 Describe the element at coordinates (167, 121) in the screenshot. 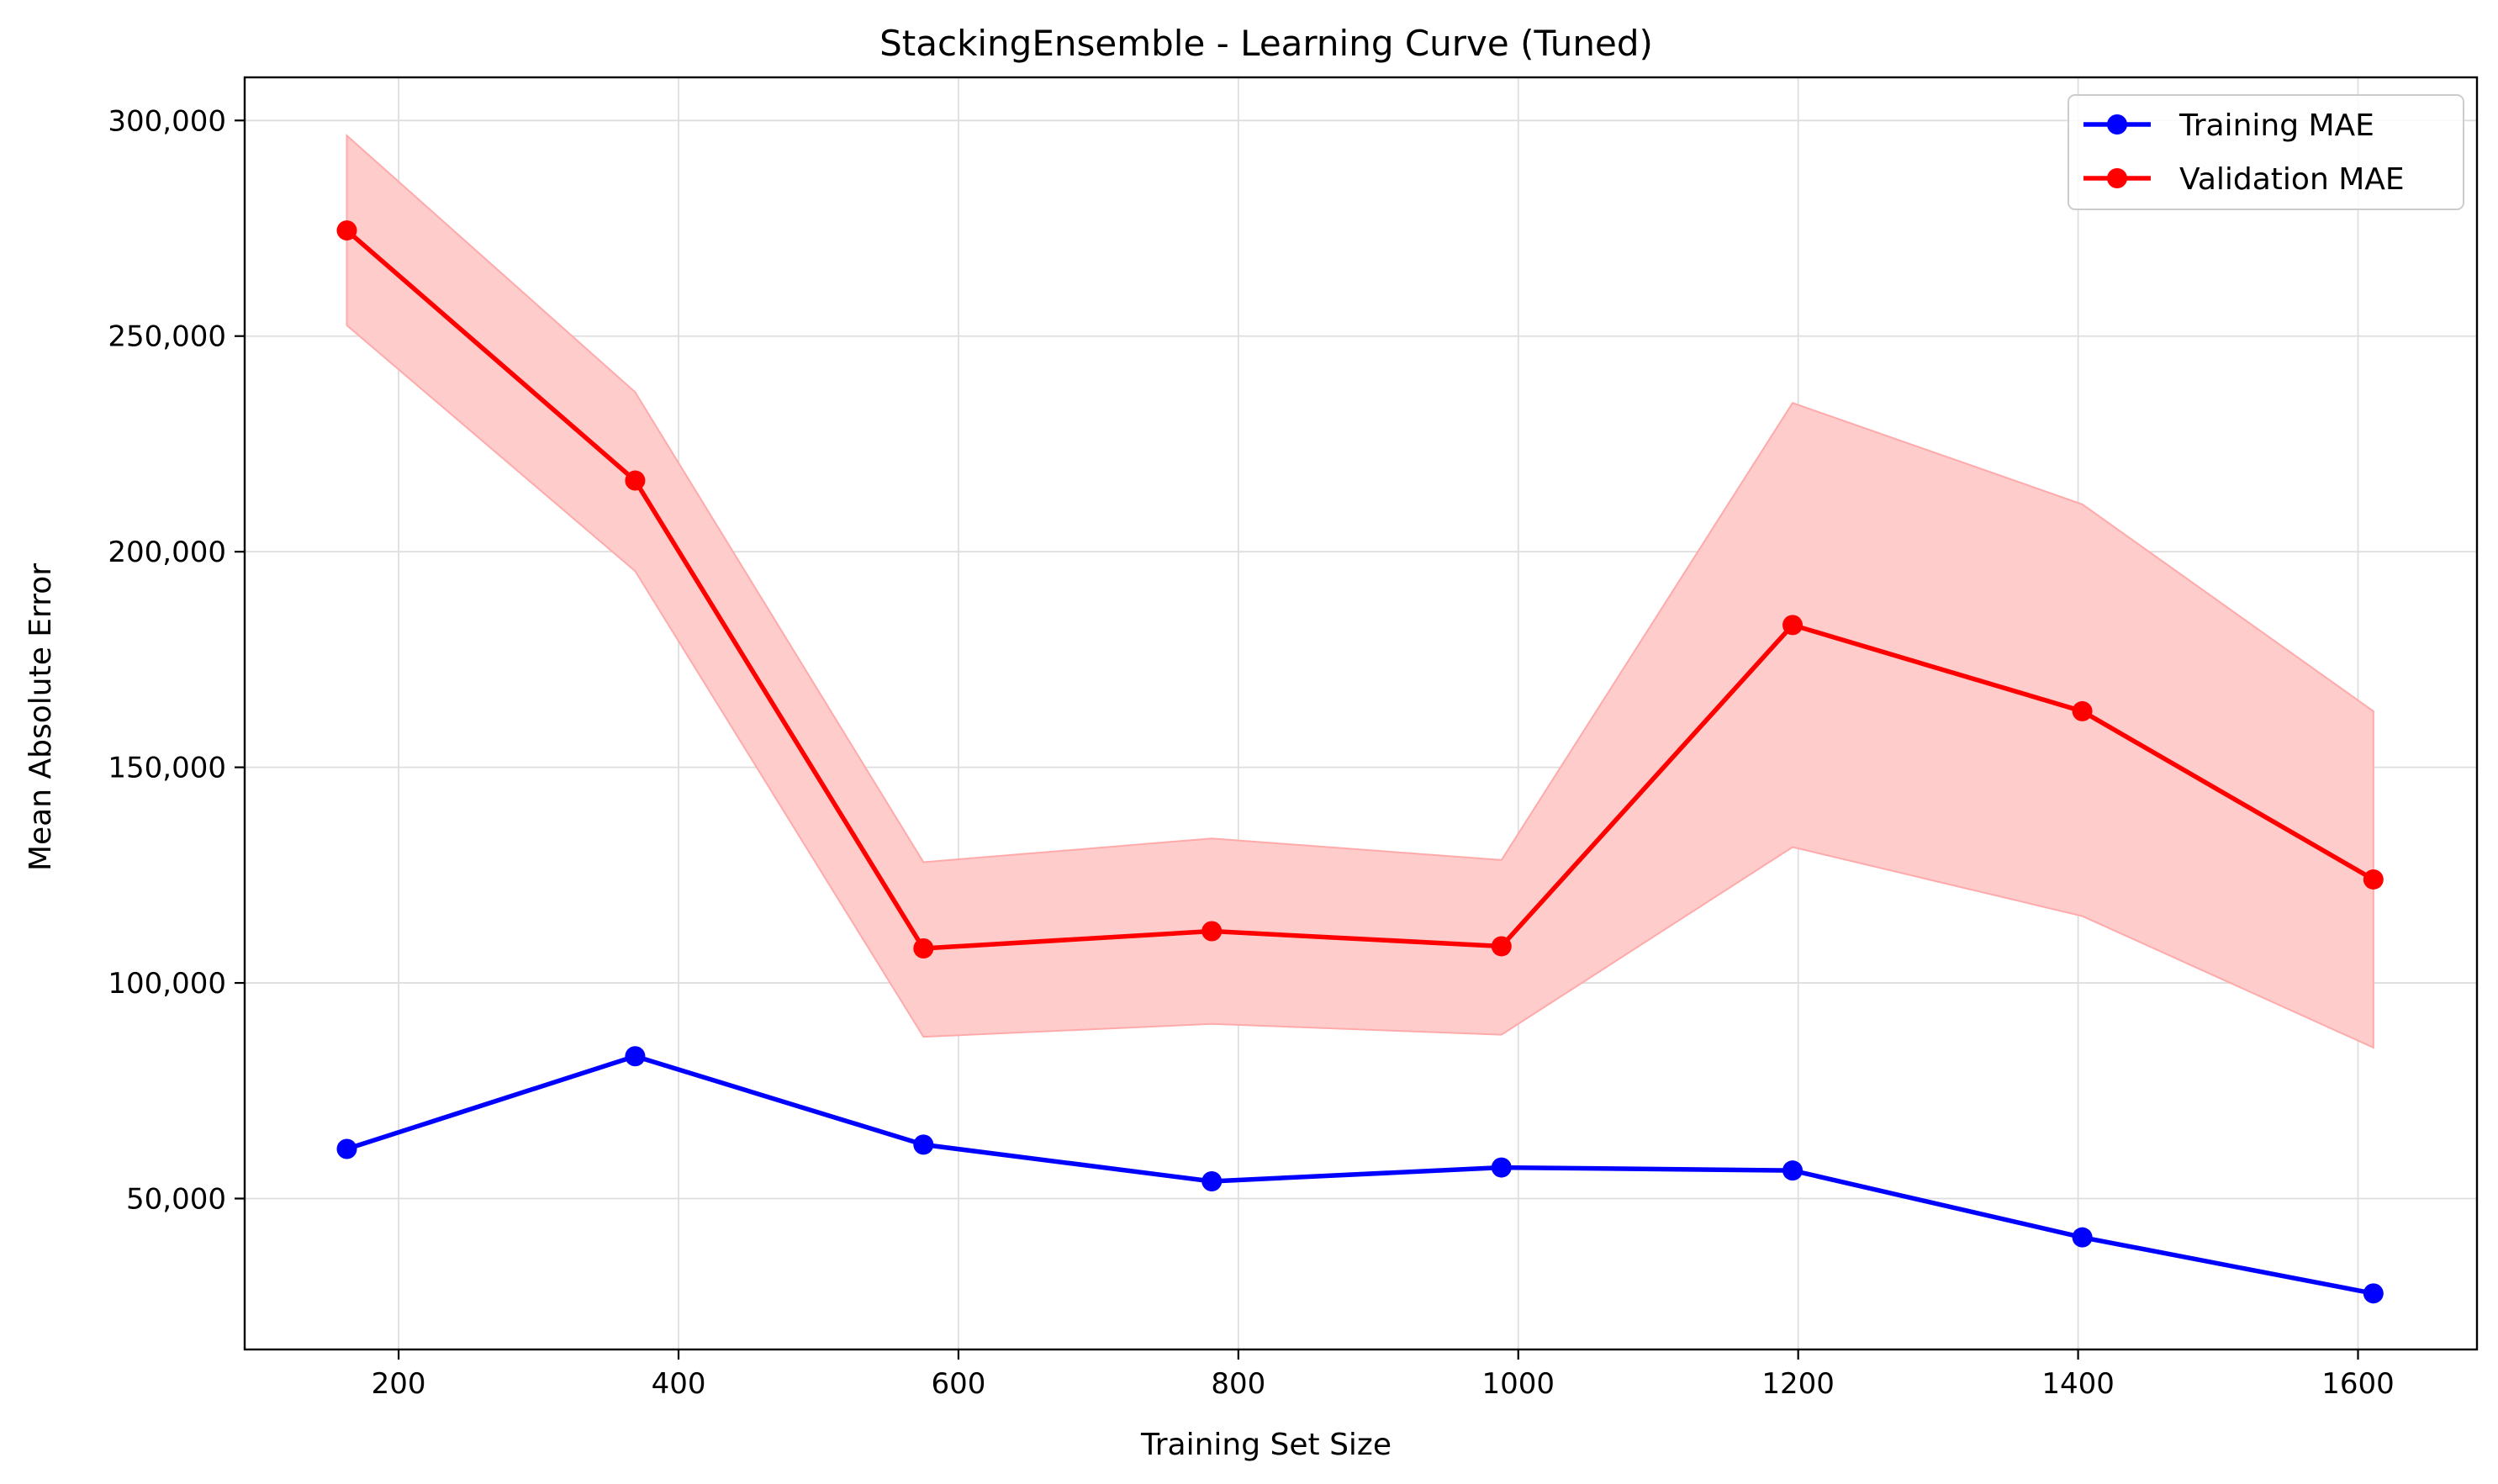

I see `y-tick-label: 300,000` at that location.